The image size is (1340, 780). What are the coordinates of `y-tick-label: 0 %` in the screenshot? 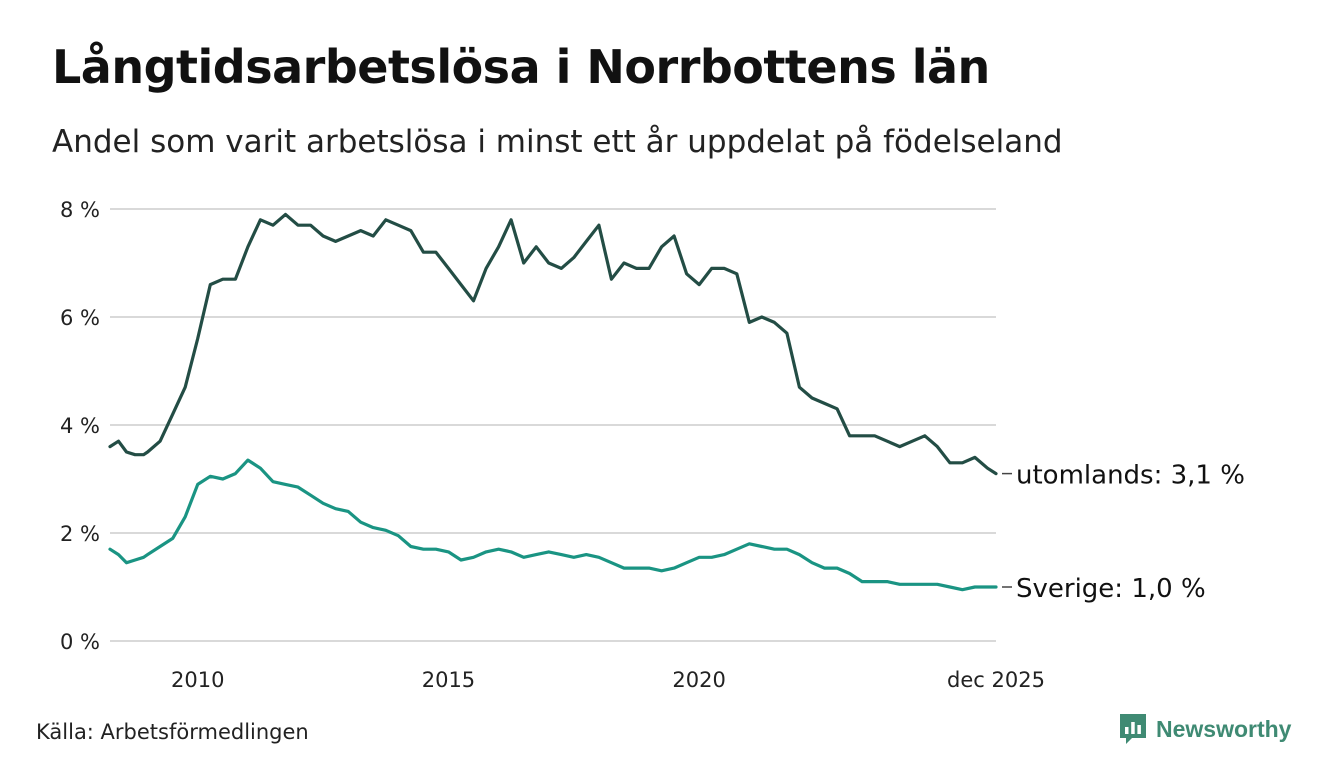 It's located at (80, 642).